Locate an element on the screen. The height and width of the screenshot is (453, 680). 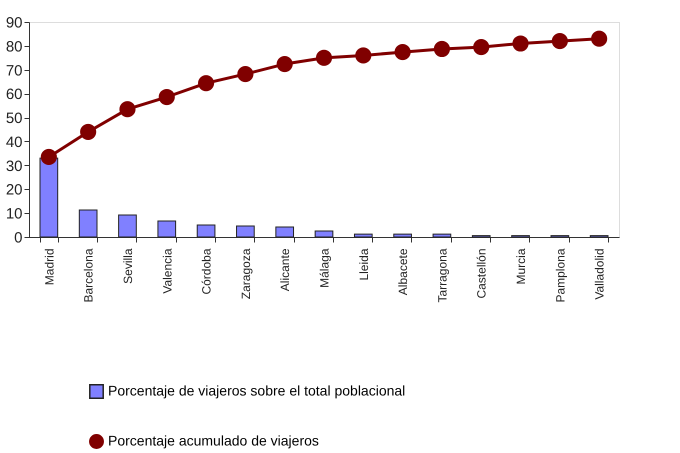
x-tick-label: Lleida is located at coordinates (363, 264).